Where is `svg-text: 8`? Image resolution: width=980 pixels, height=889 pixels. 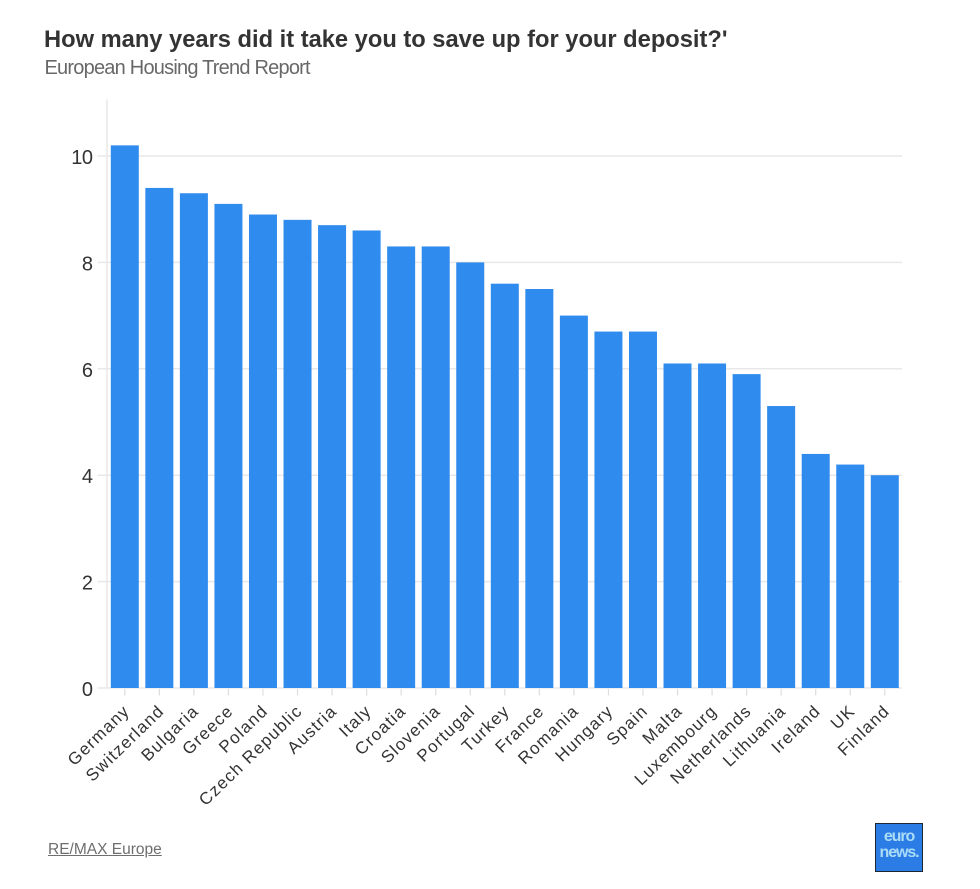
svg-text: 8 is located at coordinates (87, 264).